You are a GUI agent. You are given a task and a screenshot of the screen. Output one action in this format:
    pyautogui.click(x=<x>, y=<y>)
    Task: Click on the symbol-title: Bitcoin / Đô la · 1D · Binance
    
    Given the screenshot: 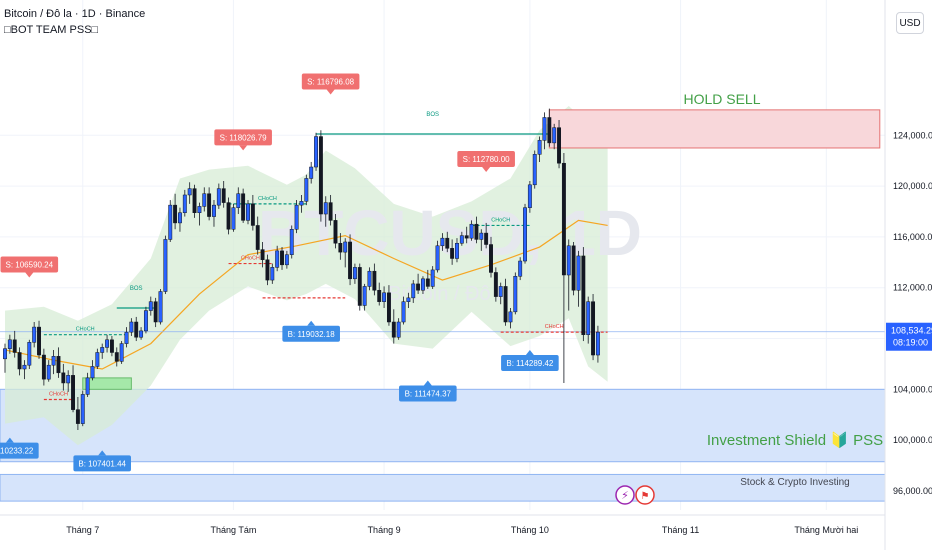 What is the action you would take?
    pyautogui.click(x=75, y=14)
    